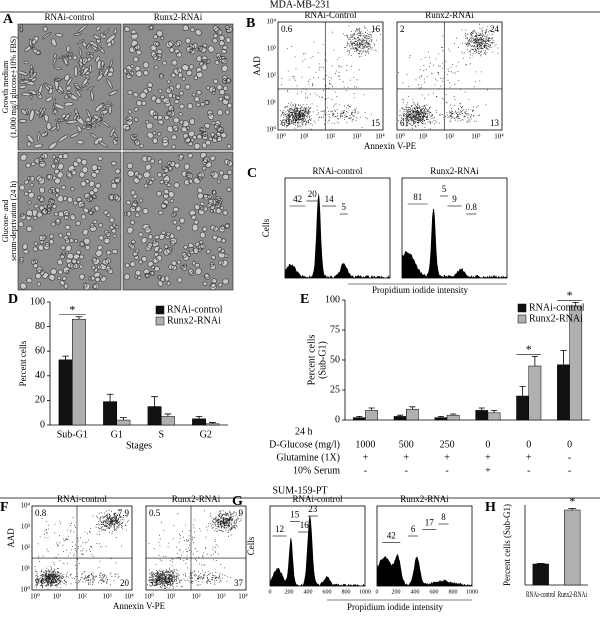 The width and height of the screenshot is (600, 617). Describe the element at coordinates (26, 506) in the screenshot. I see `y-tick-label: 10⁴` at that location.